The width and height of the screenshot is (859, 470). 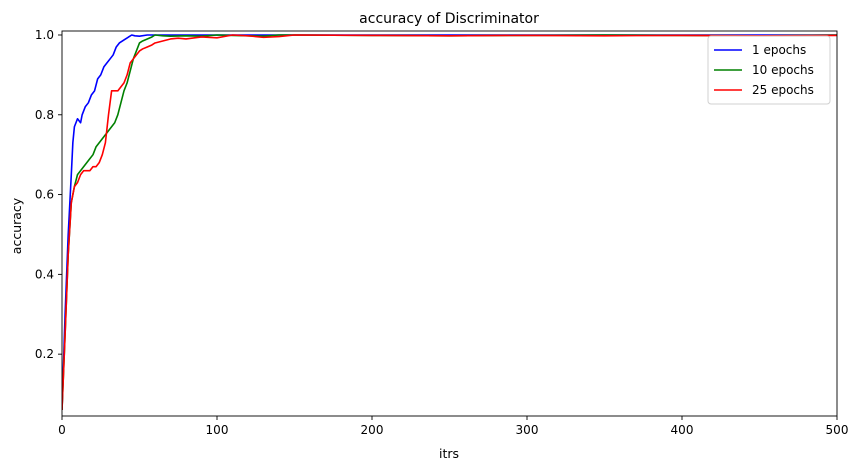 I want to click on y-axis: 0.2 0.4 0.6 0.8 1.0, so click(x=48, y=194).